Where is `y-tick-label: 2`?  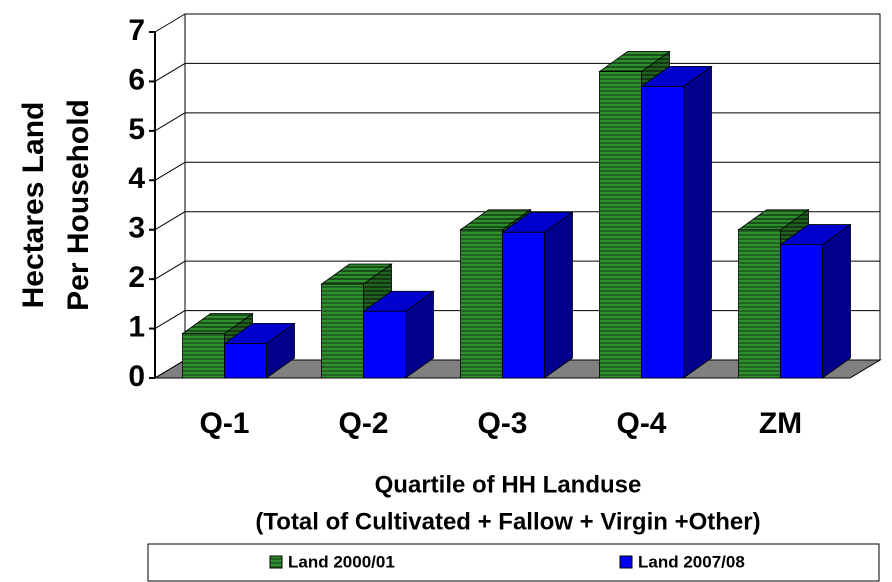
y-tick-label: 2 is located at coordinates (136, 277).